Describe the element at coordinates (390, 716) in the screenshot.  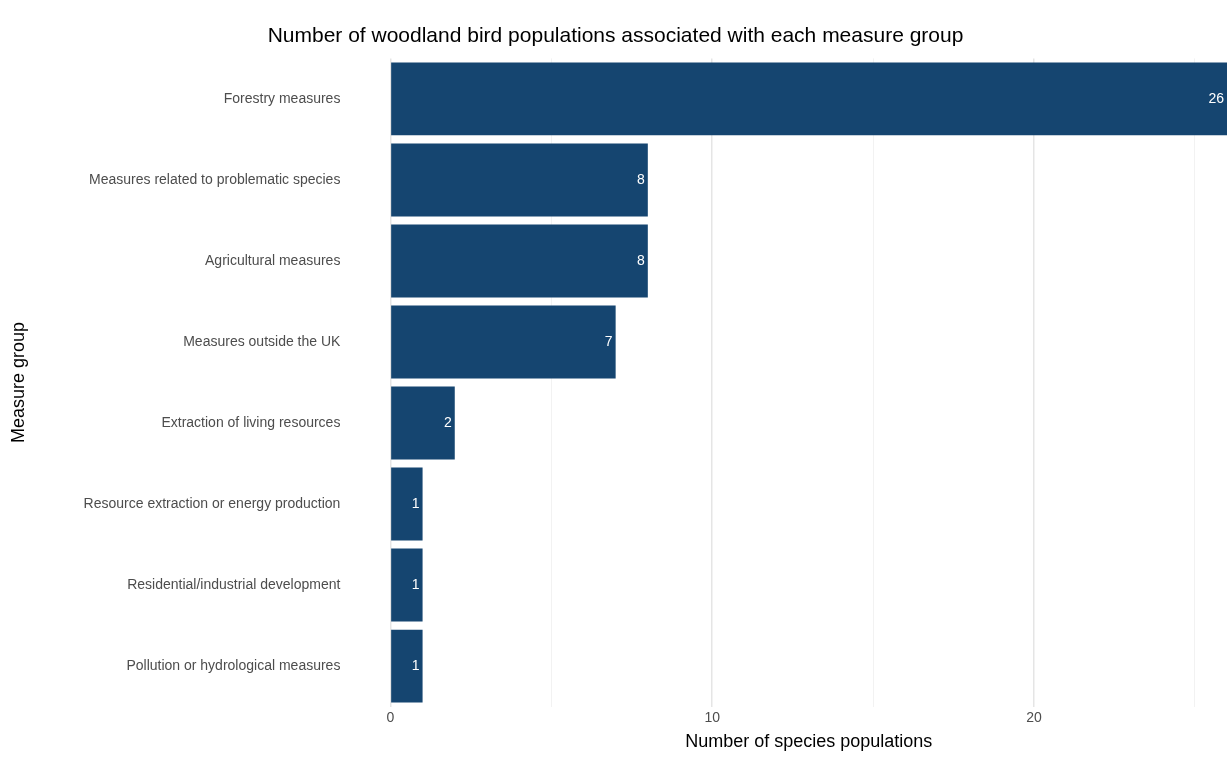
I see `x-tick-label: 0` at that location.